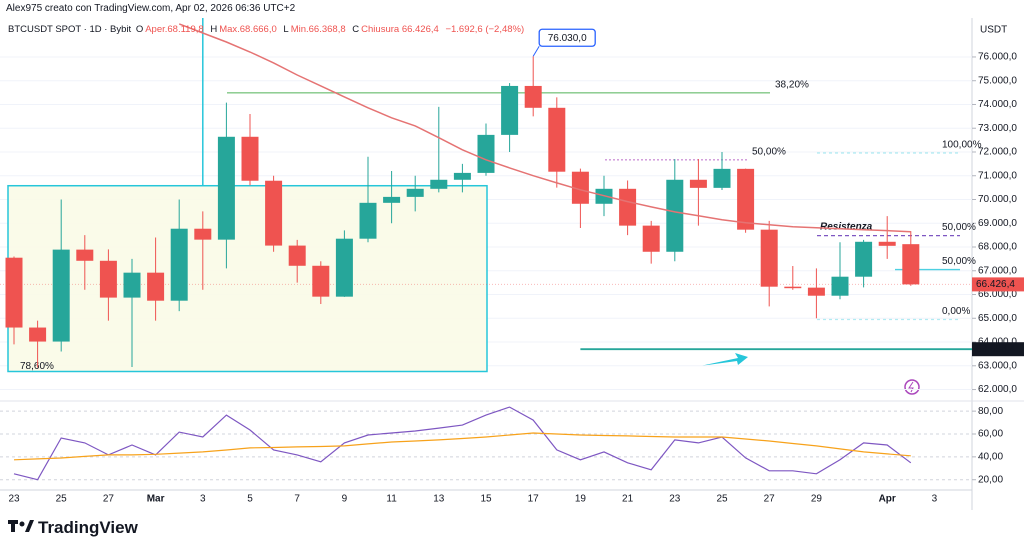 Image resolution: width=1024 pixels, height=548 pixels. I want to click on last-price-tag, so click(998, 284).